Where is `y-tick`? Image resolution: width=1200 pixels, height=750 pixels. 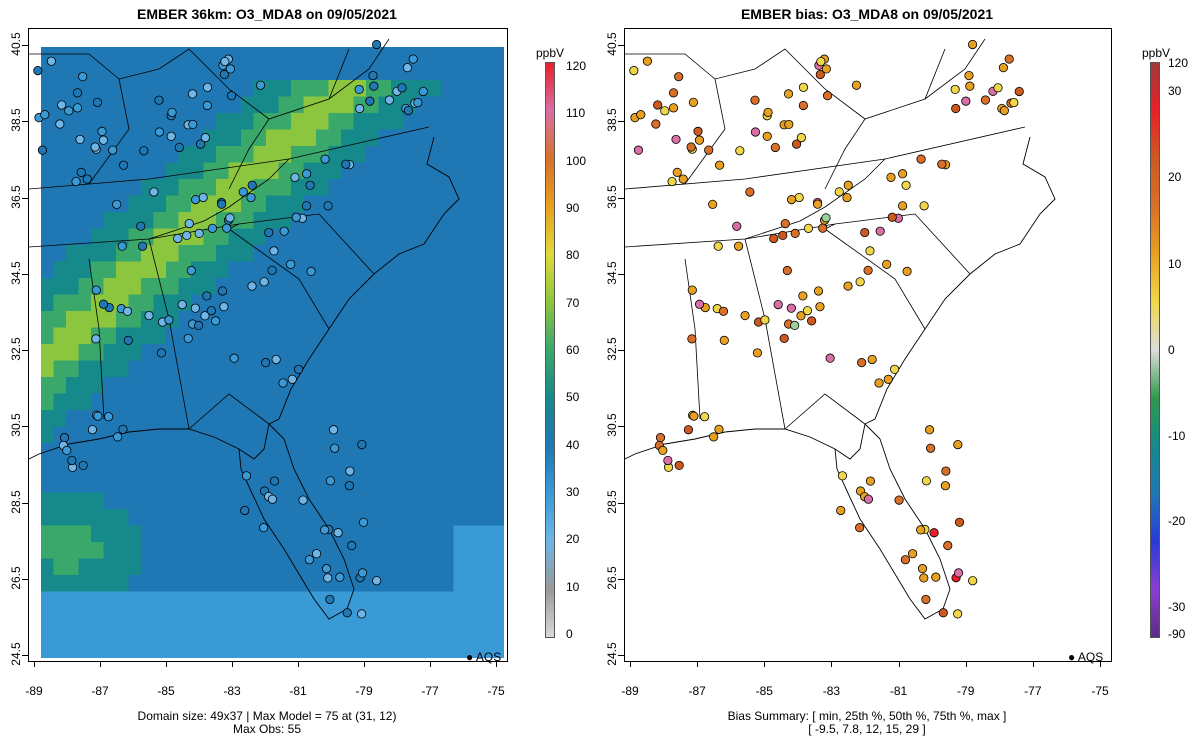
y-tick is located at coordinates (25, 198).